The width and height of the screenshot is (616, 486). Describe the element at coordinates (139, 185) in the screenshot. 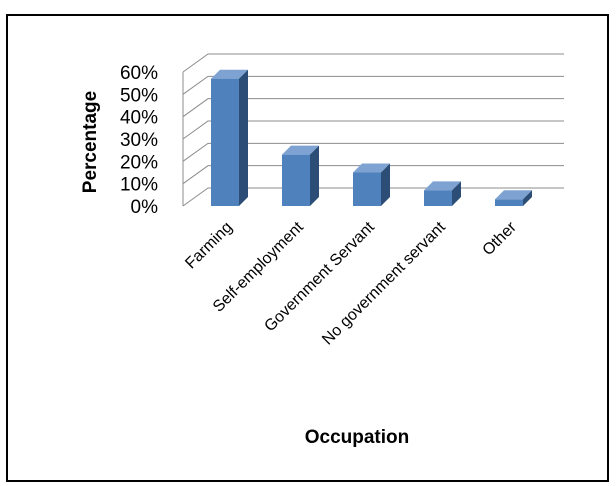

I see `y-tick-label: 10%` at that location.